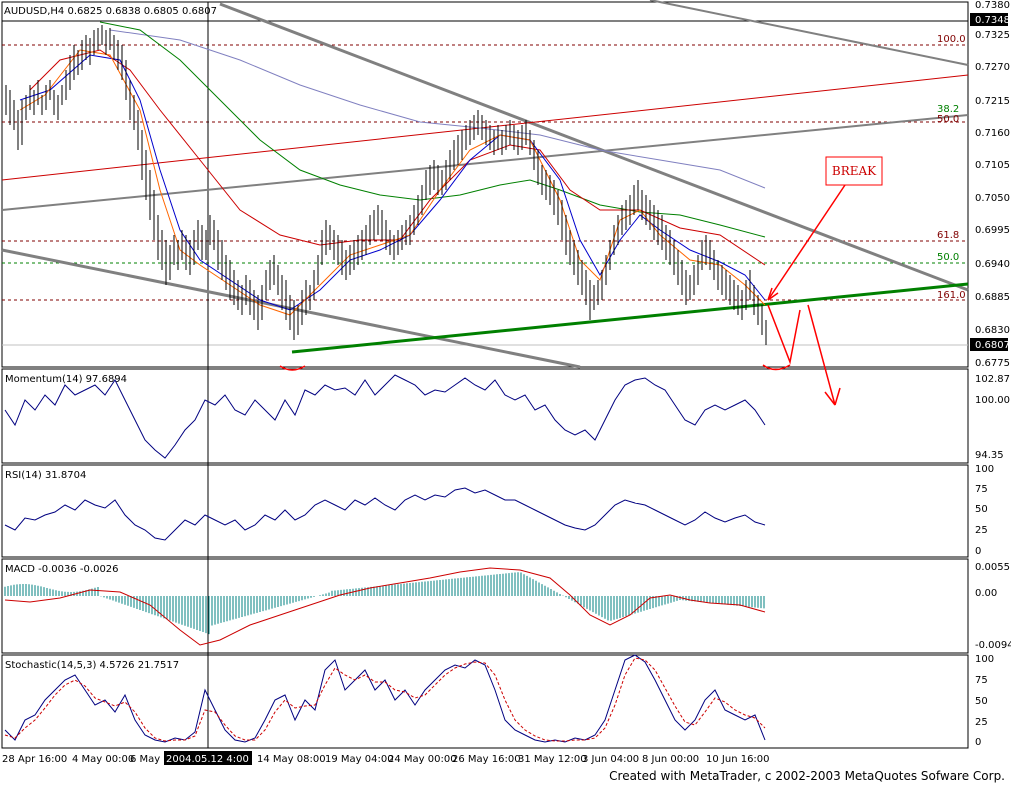  Describe the element at coordinates (951, 39) in the screenshot. I see `fib-label-100: 100.0` at that location.